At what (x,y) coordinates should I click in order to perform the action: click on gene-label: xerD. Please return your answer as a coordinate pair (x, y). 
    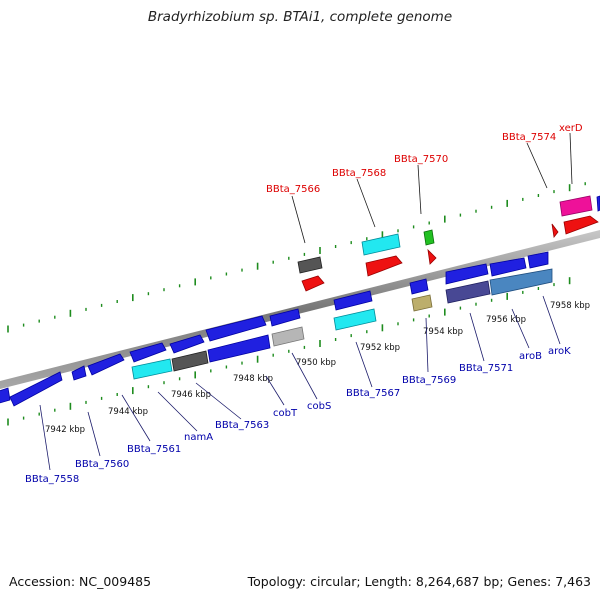
    Looking at the image, I should click on (571, 128).